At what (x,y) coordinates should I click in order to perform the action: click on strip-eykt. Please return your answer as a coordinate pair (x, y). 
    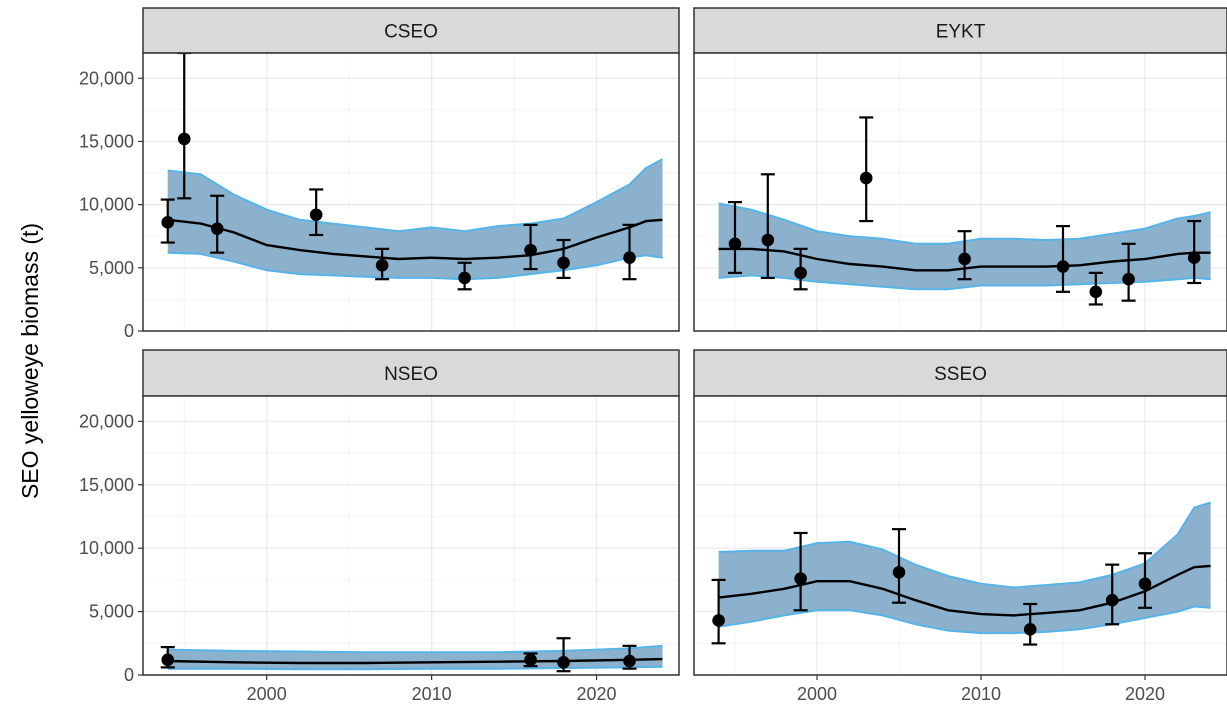
    Looking at the image, I should click on (960, 30).